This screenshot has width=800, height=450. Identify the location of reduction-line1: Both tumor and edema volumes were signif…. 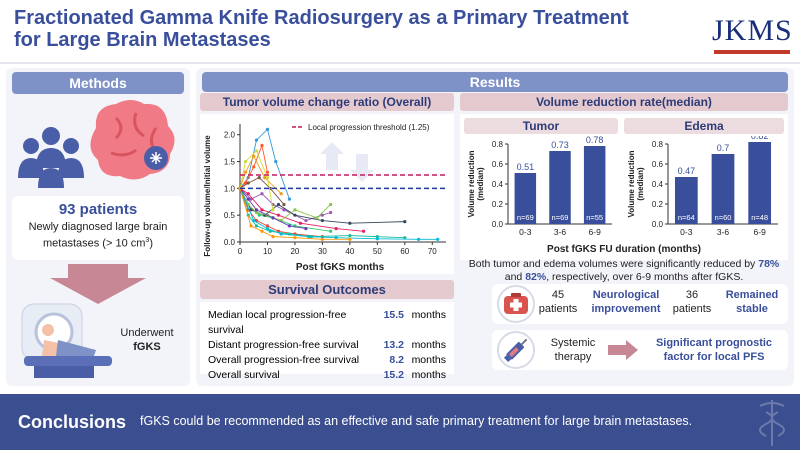
(612, 264).